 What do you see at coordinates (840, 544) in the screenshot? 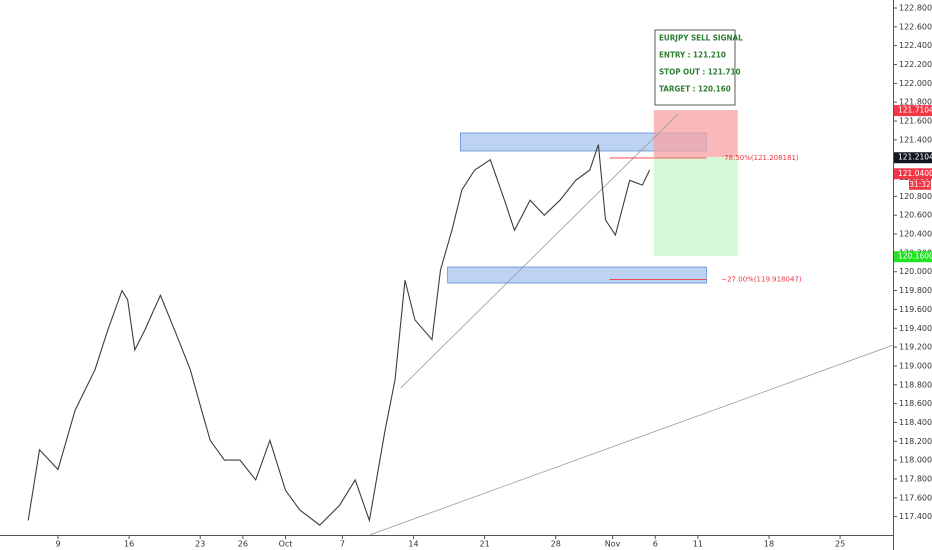
I see `x-tick-label: 25` at bounding box center [840, 544].